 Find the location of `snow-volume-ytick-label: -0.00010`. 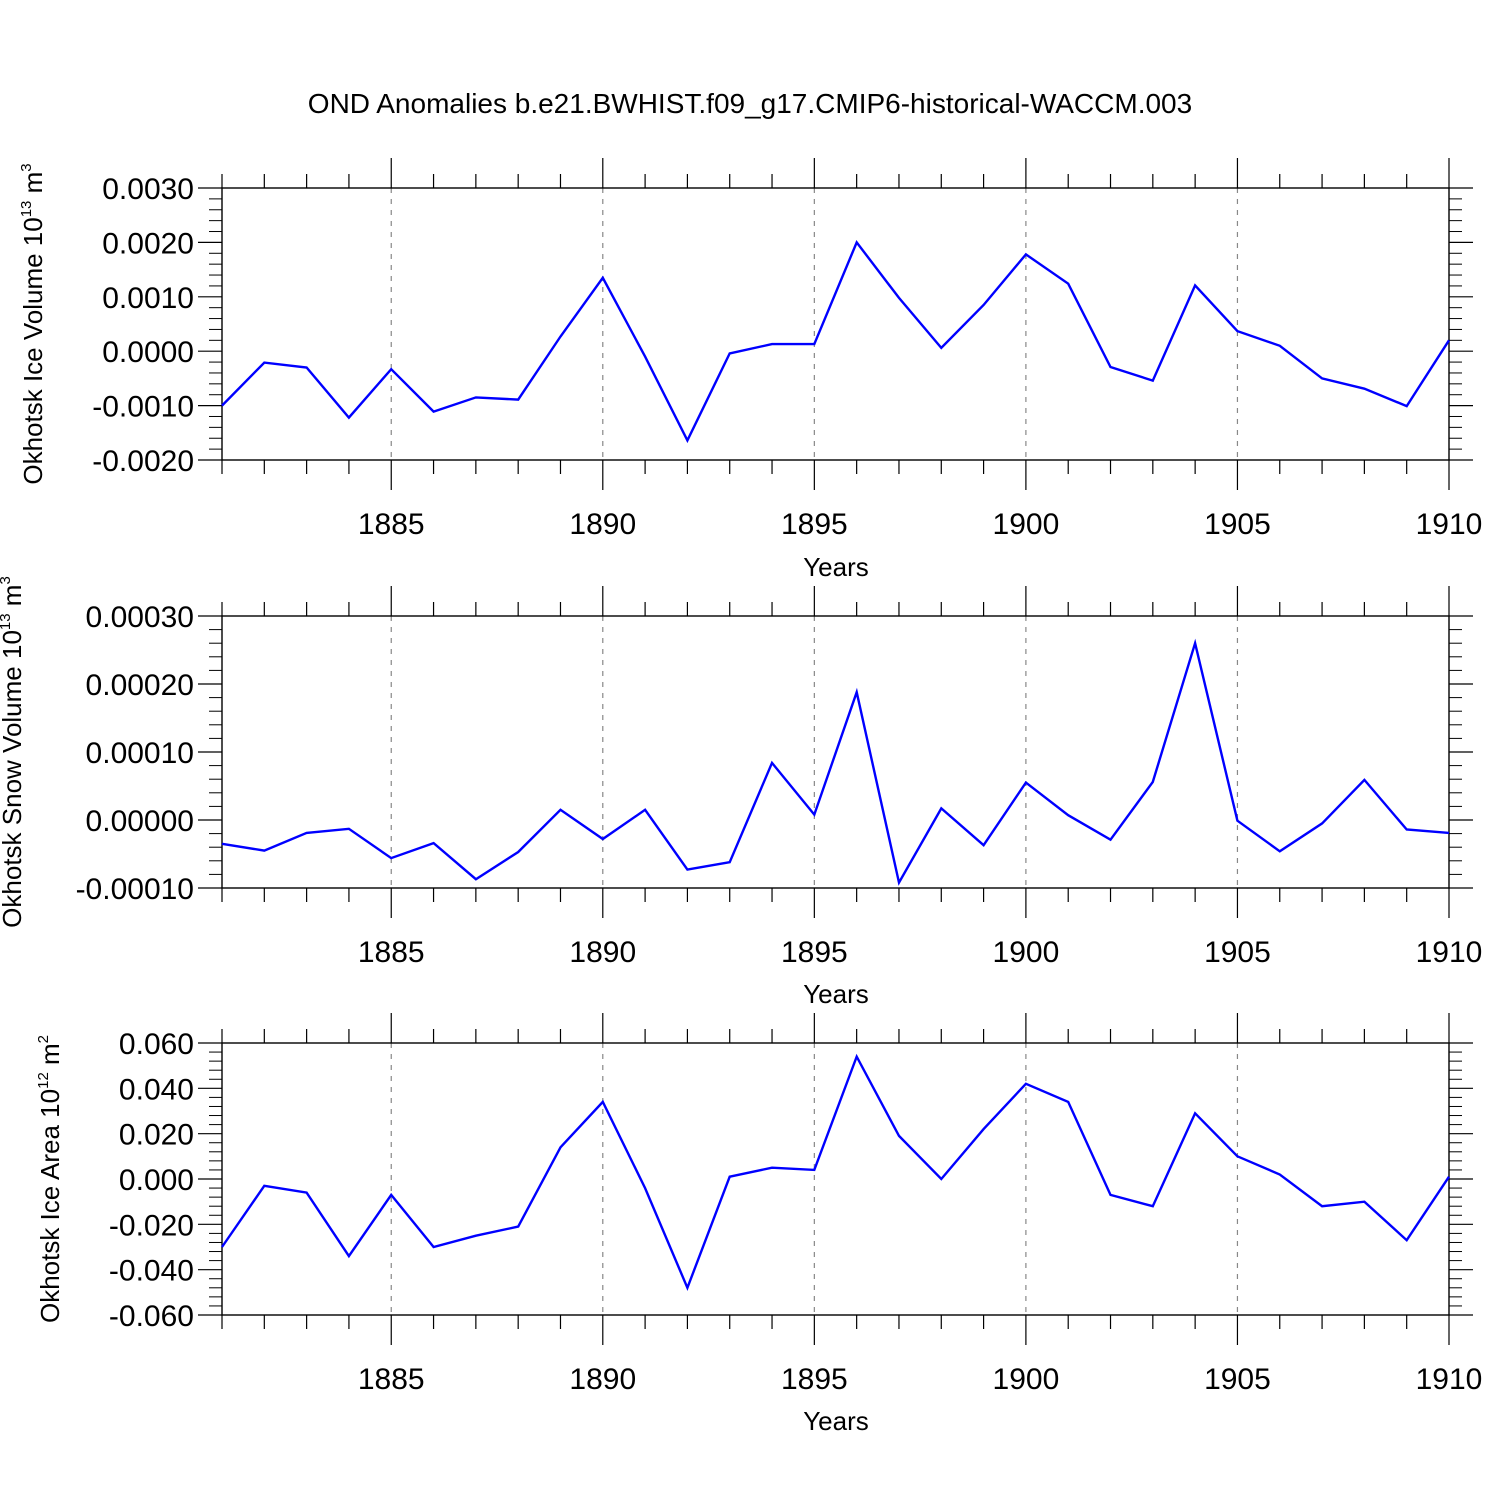

snow-volume-ytick-label: -0.00010 is located at coordinates (135, 889).